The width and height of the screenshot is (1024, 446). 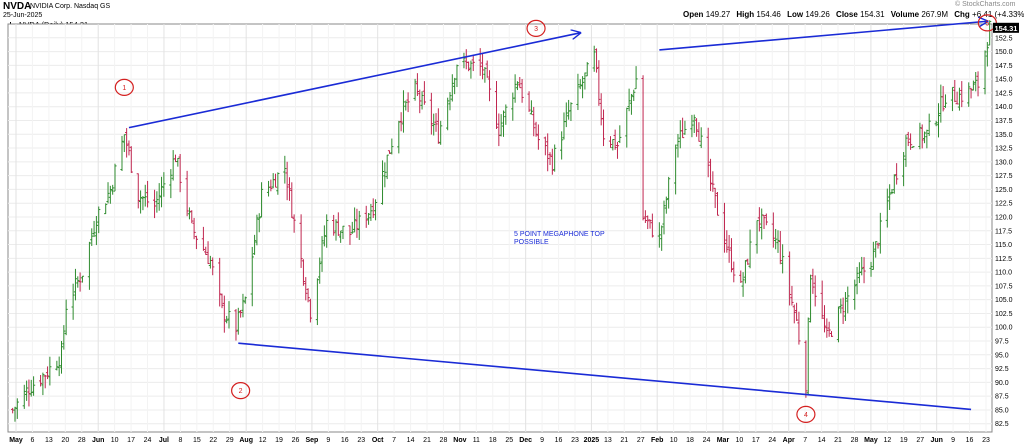 What do you see at coordinates (197, 440) in the screenshot?
I see `x-tick-label: 15` at bounding box center [197, 440].